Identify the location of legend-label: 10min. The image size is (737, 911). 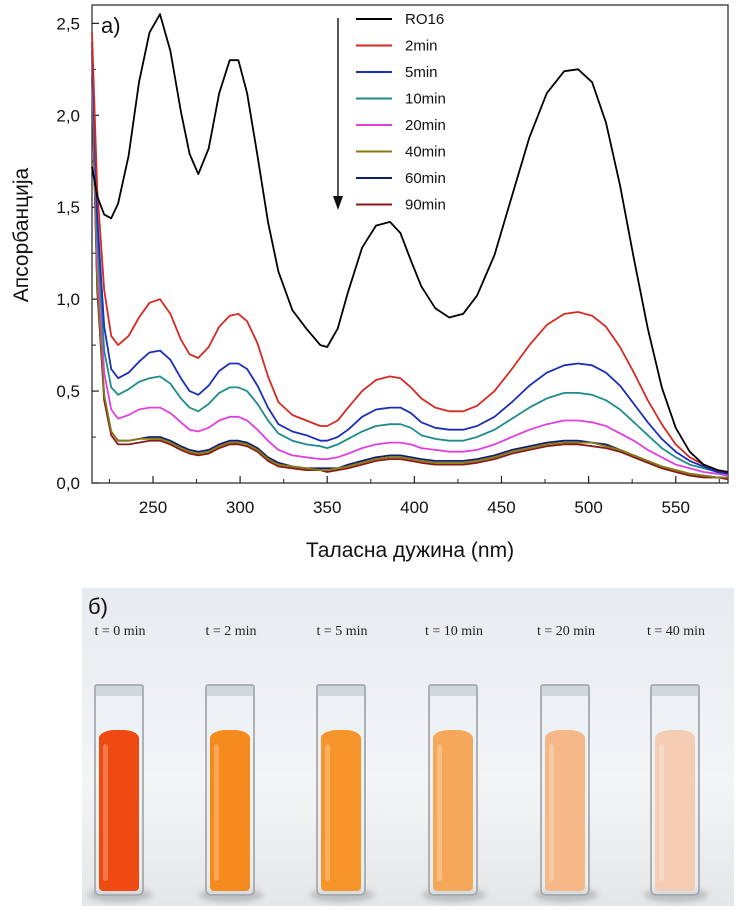
(425, 99).